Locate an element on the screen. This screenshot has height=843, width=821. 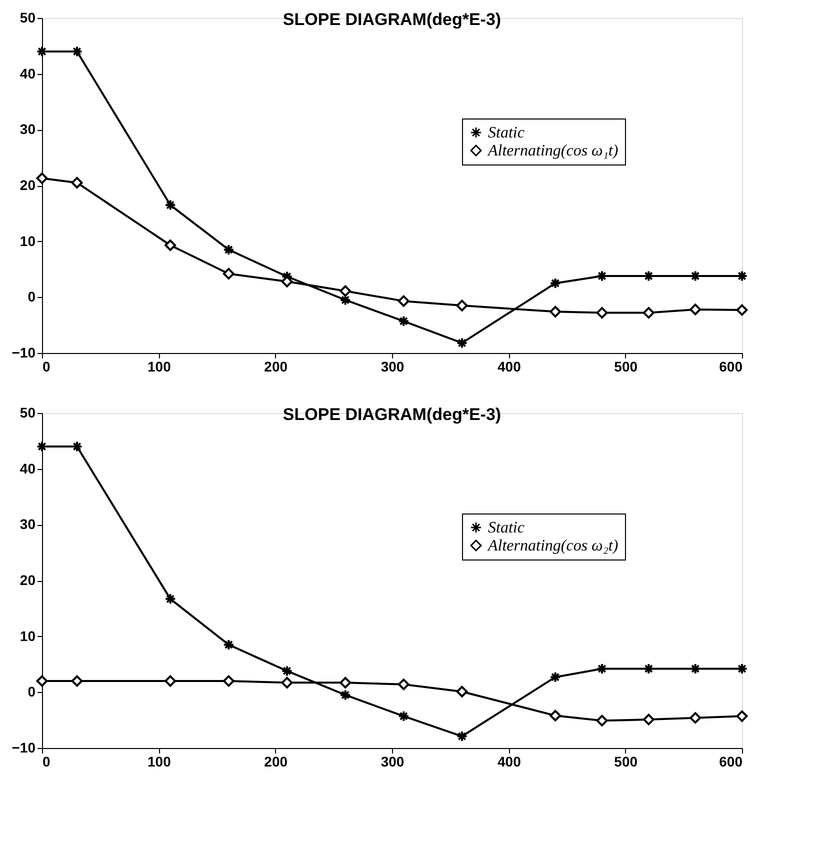
legend-label: Alternating(cos ω₂t) is located at coordinates (552, 546).